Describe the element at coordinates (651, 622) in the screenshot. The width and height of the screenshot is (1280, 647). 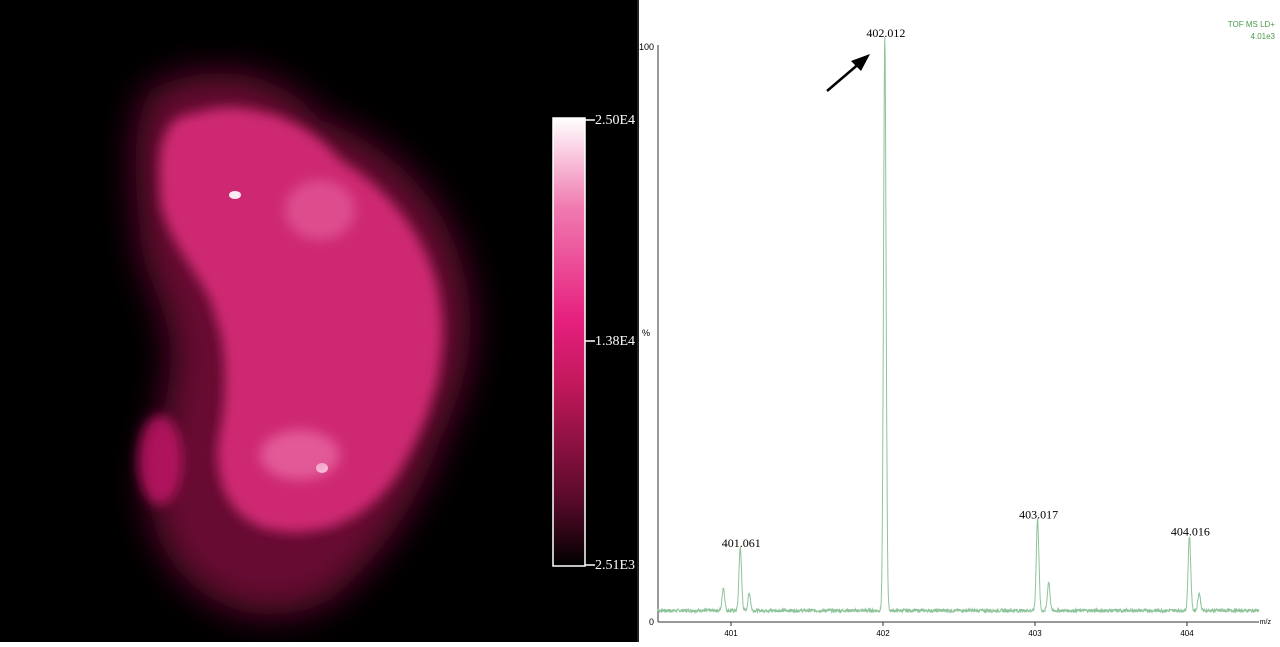
I see `y-tick-0: 0` at that location.